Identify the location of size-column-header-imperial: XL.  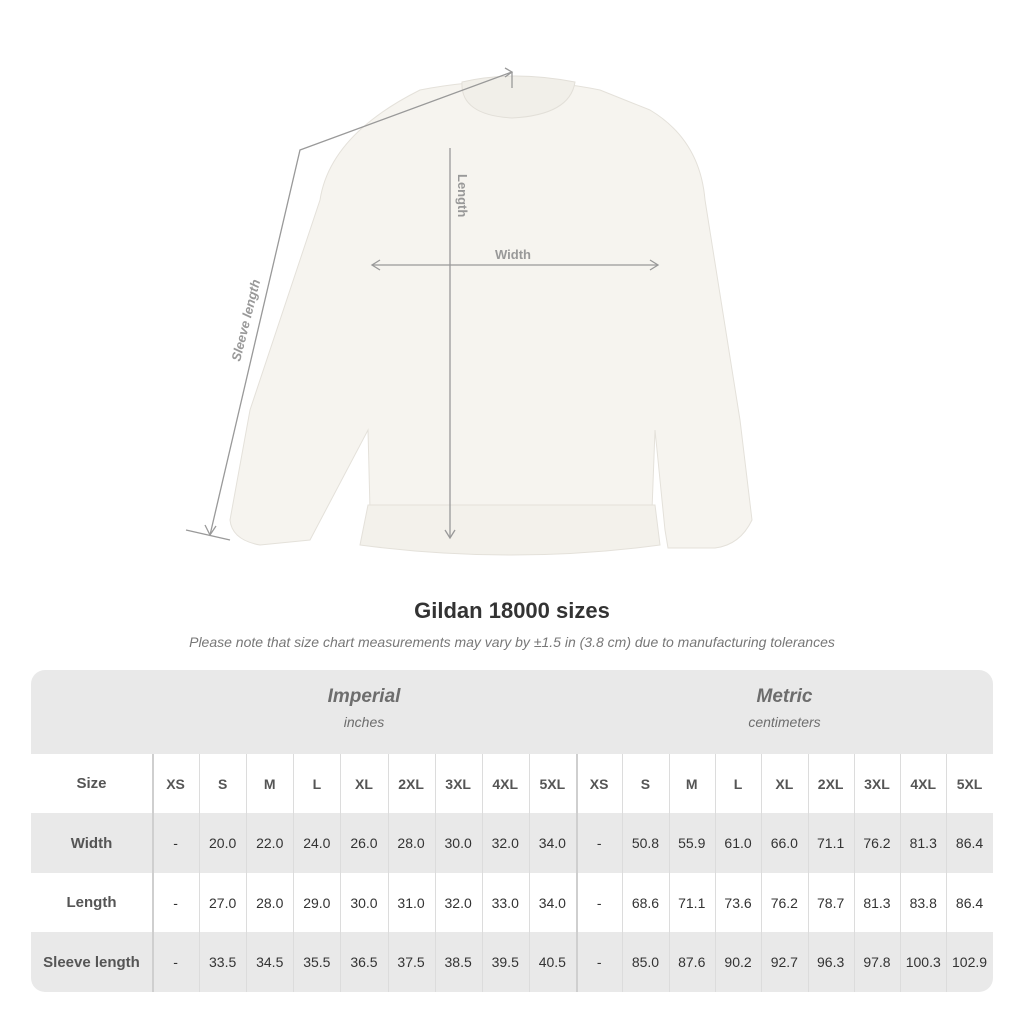
(363, 783).